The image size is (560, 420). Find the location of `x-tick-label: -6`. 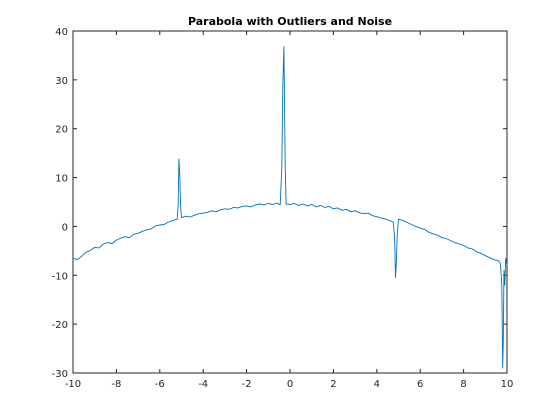

x-tick-label: -6 is located at coordinates (160, 384).